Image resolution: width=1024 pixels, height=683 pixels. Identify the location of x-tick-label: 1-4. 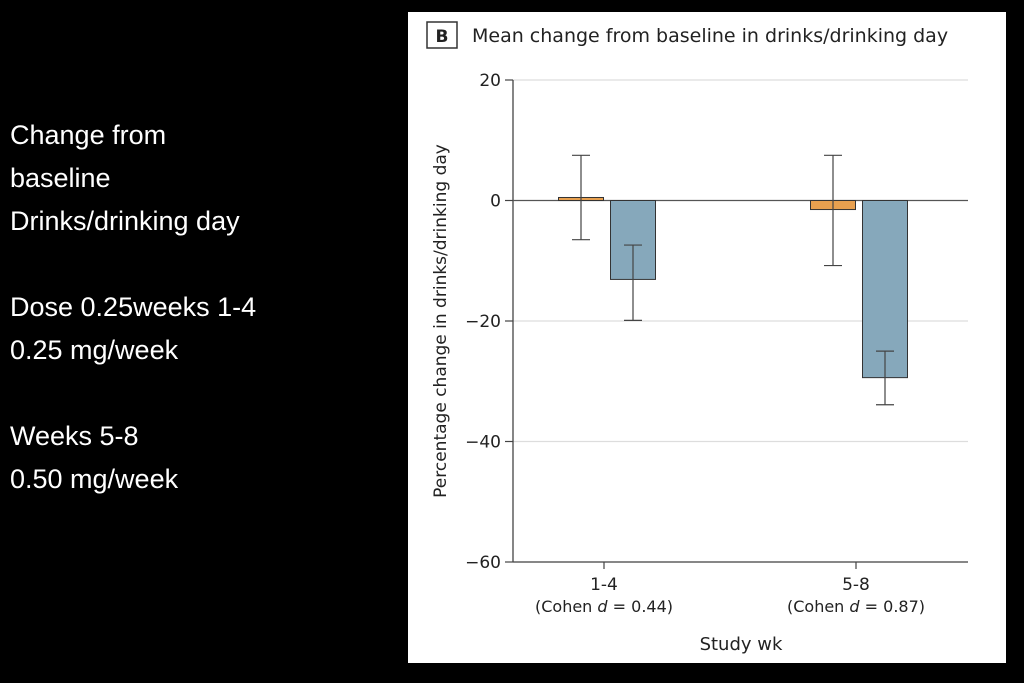
(604, 585).